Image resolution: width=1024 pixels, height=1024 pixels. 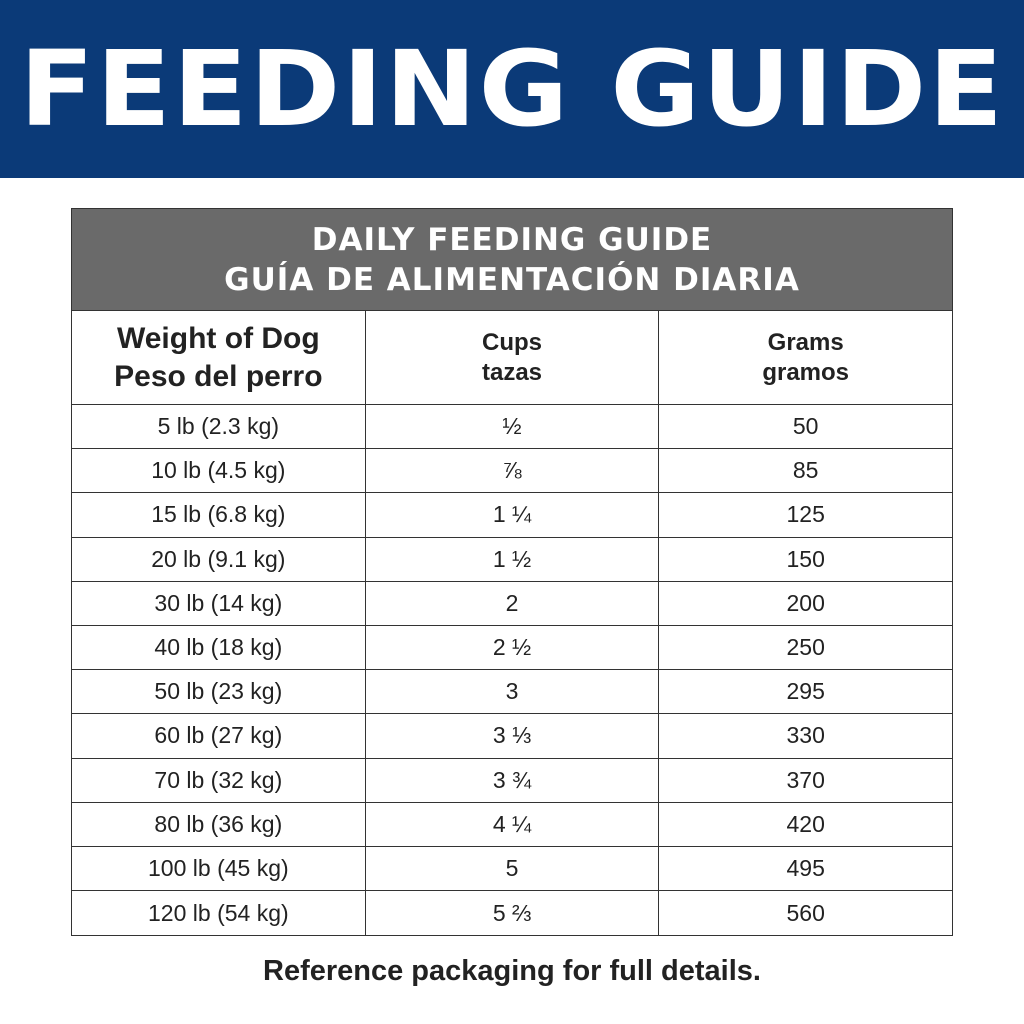 I want to click on weight-cell: 15 lb (6.8 kg), so click(x=219, y=515).